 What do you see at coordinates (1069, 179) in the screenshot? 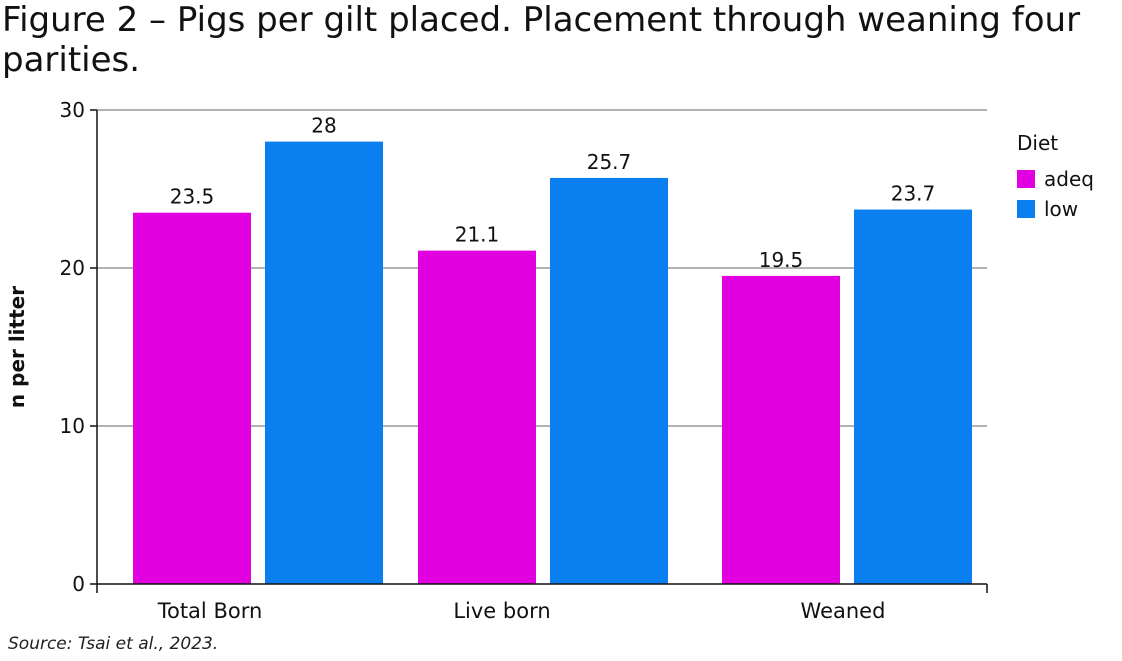
I see `legend-label-adeq: adeq` at bounding box center [1069, 179].